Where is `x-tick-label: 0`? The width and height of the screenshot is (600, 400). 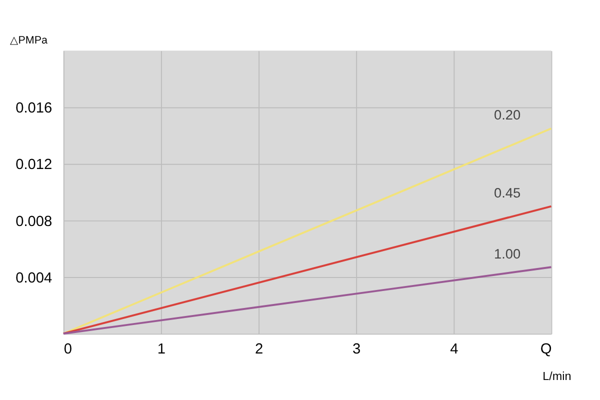
x-tick-label: 0 is located at coordinates (68, 350).